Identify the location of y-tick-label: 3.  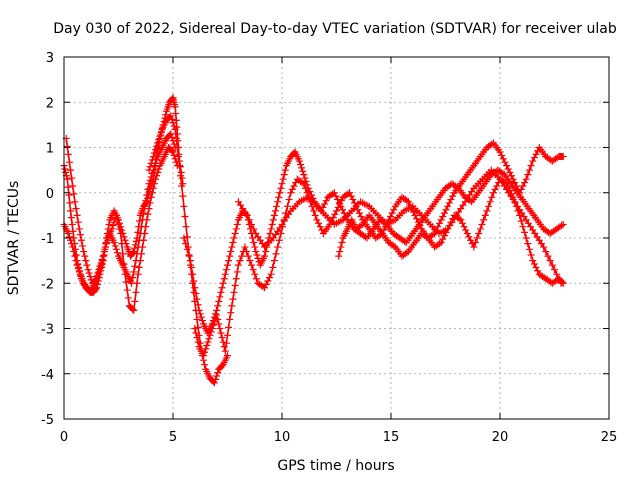
(50, 58).